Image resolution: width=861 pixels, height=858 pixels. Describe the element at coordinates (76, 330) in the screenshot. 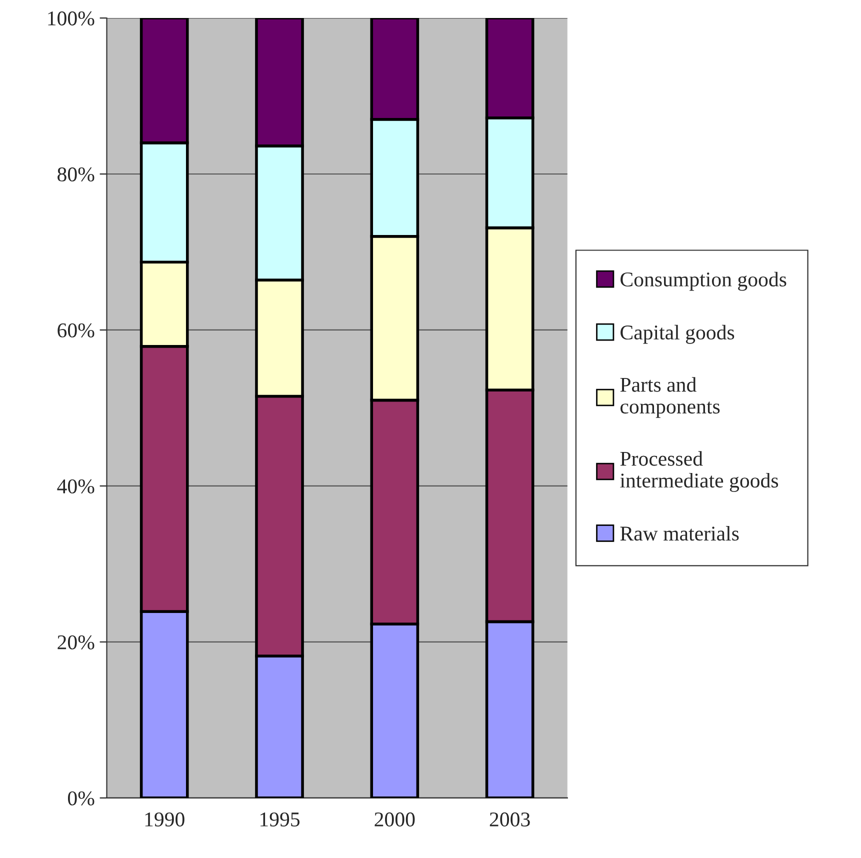

I see `y-tick-label: 60%` at that location.